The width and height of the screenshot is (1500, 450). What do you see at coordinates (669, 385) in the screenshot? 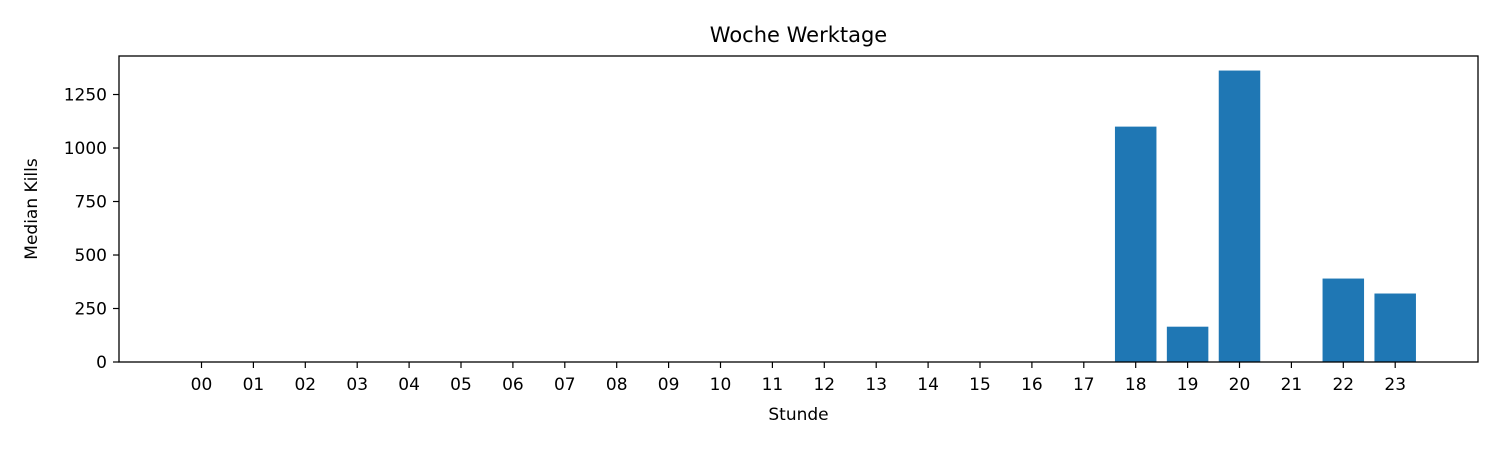
I see `x-tick-label: 09` at bounding box center [669, 385].